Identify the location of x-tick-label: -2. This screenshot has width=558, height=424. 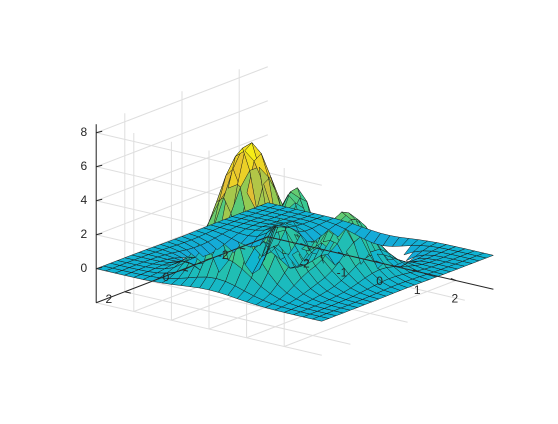
(304, 264).